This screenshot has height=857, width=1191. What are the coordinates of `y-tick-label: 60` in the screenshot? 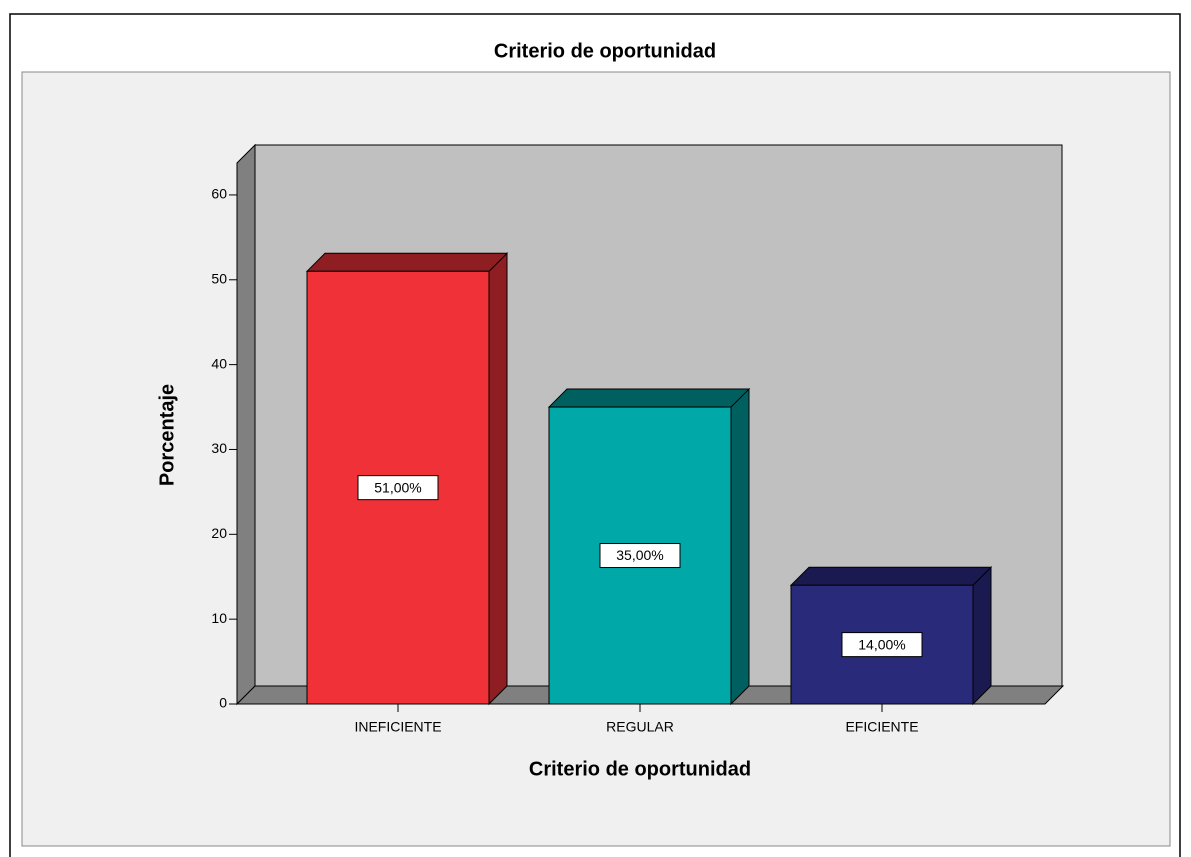 It's located at (219, 194).